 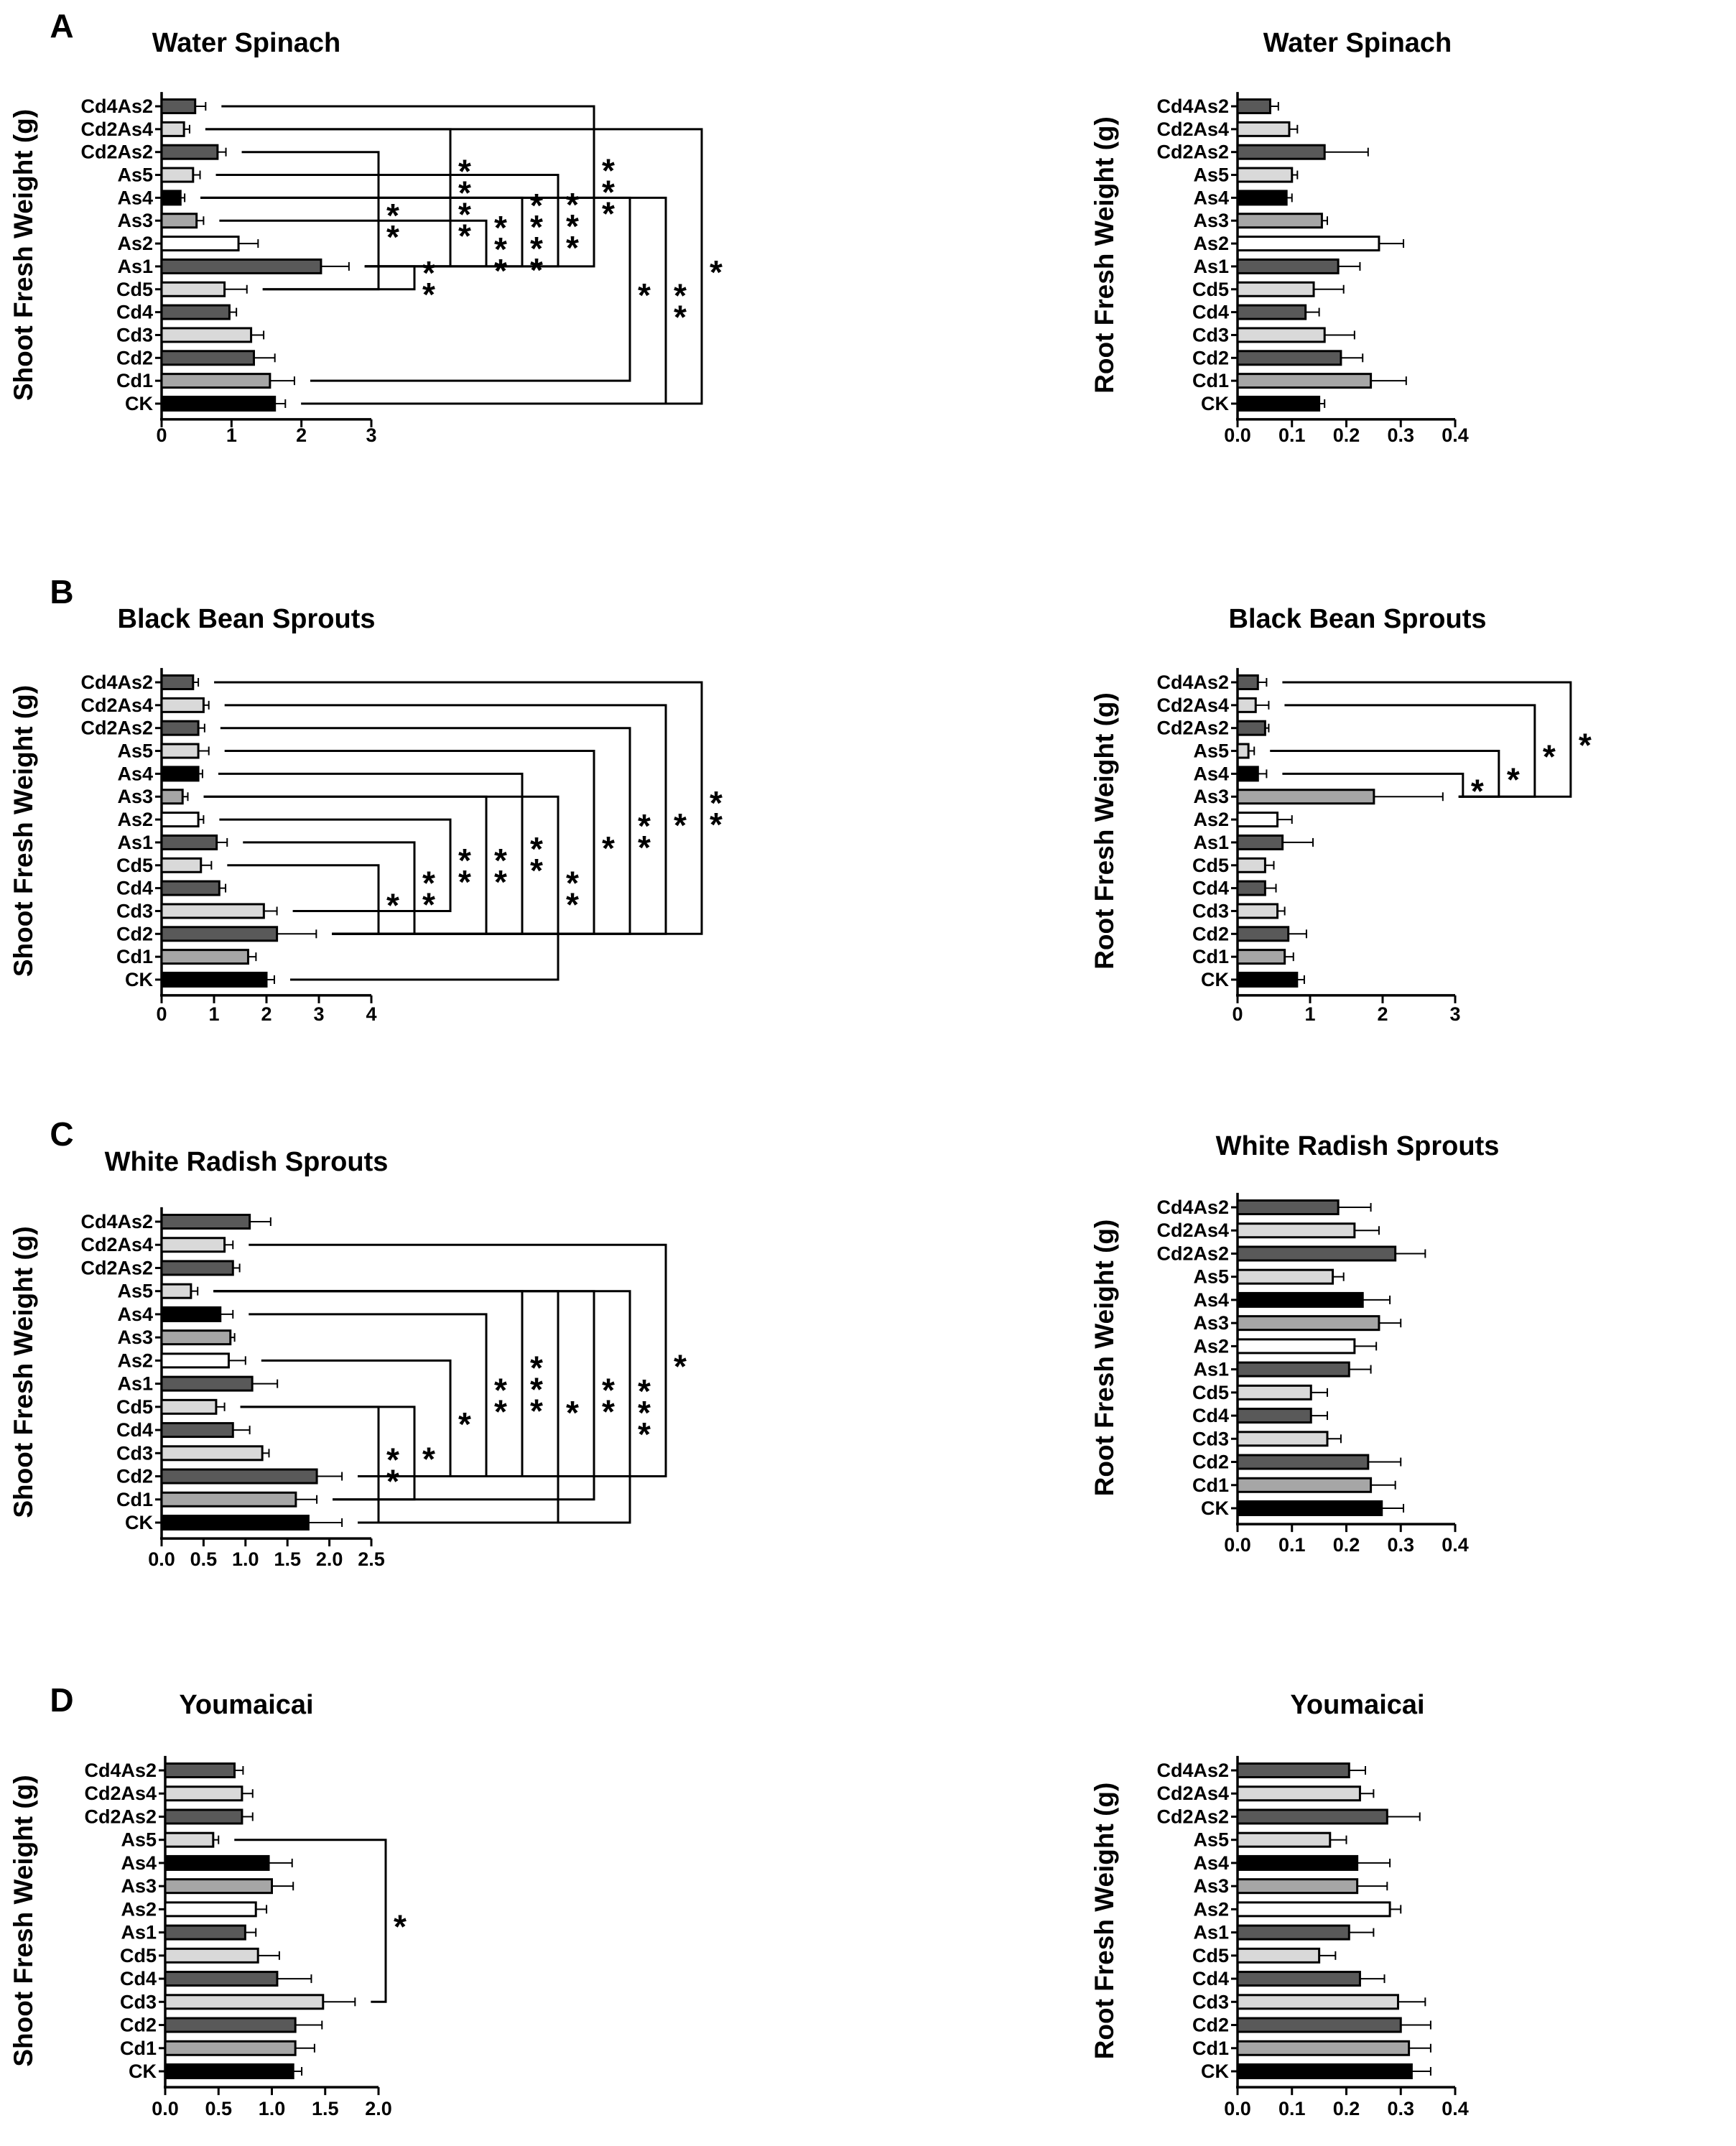 What do you see at coordinates (61, 591) in the screenshot?
I see `panel-label: B` at bounding box center [61, 591].